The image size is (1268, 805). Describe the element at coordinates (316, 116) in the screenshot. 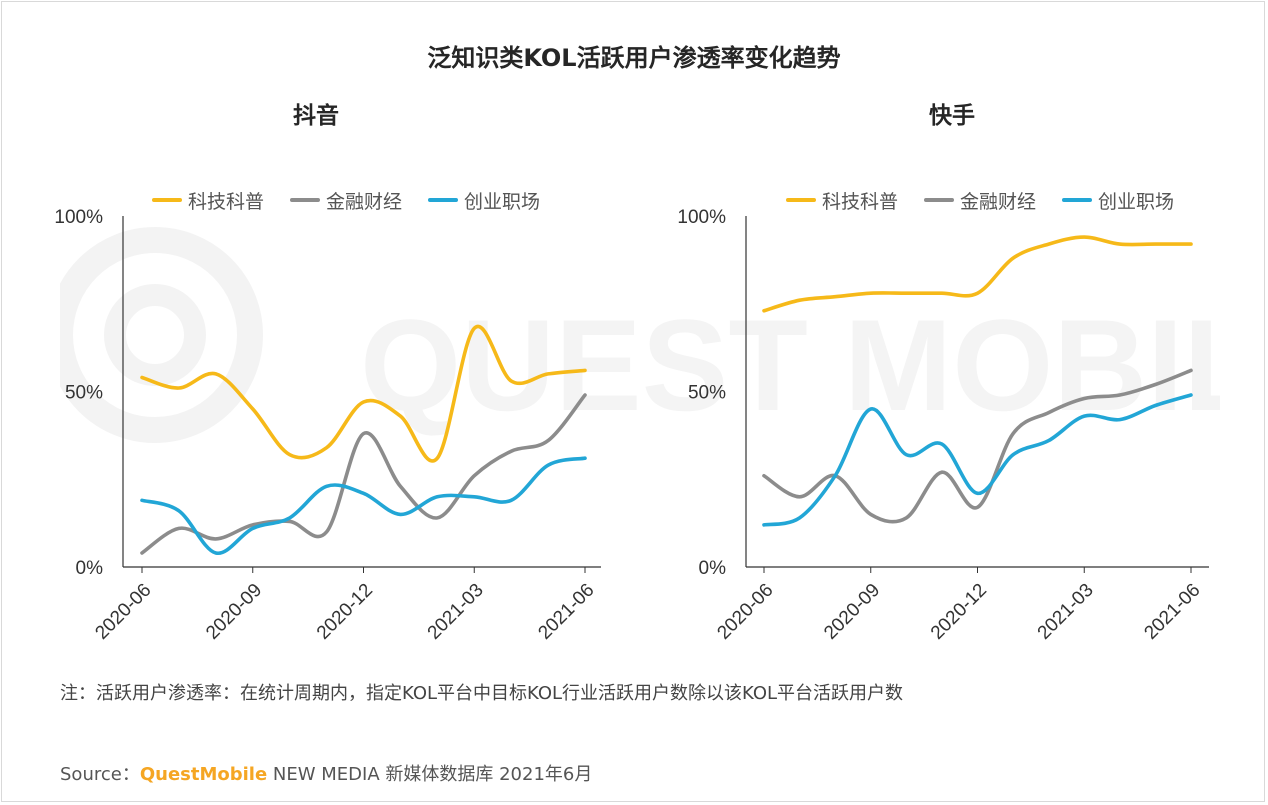

I see `panel-title-douyin: 抖音` at that location.